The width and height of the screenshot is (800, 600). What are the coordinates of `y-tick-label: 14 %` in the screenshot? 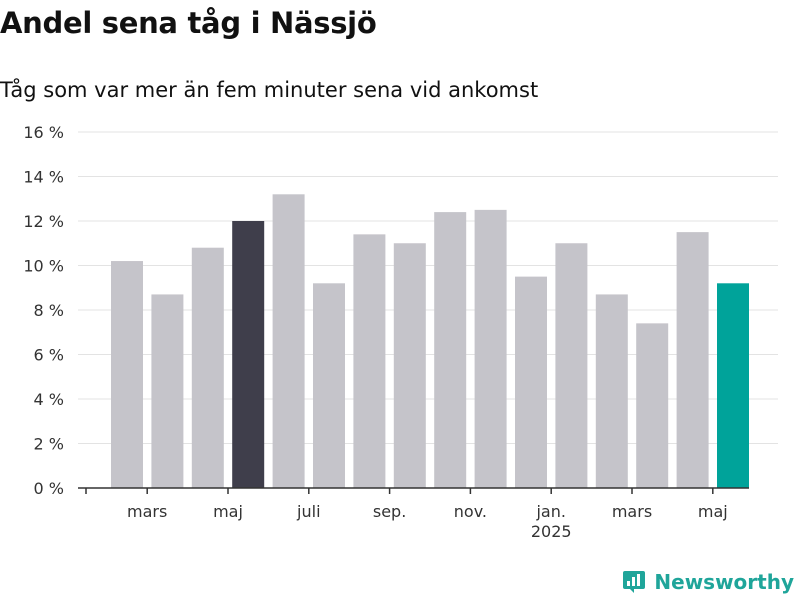 It's located at (43, 177).